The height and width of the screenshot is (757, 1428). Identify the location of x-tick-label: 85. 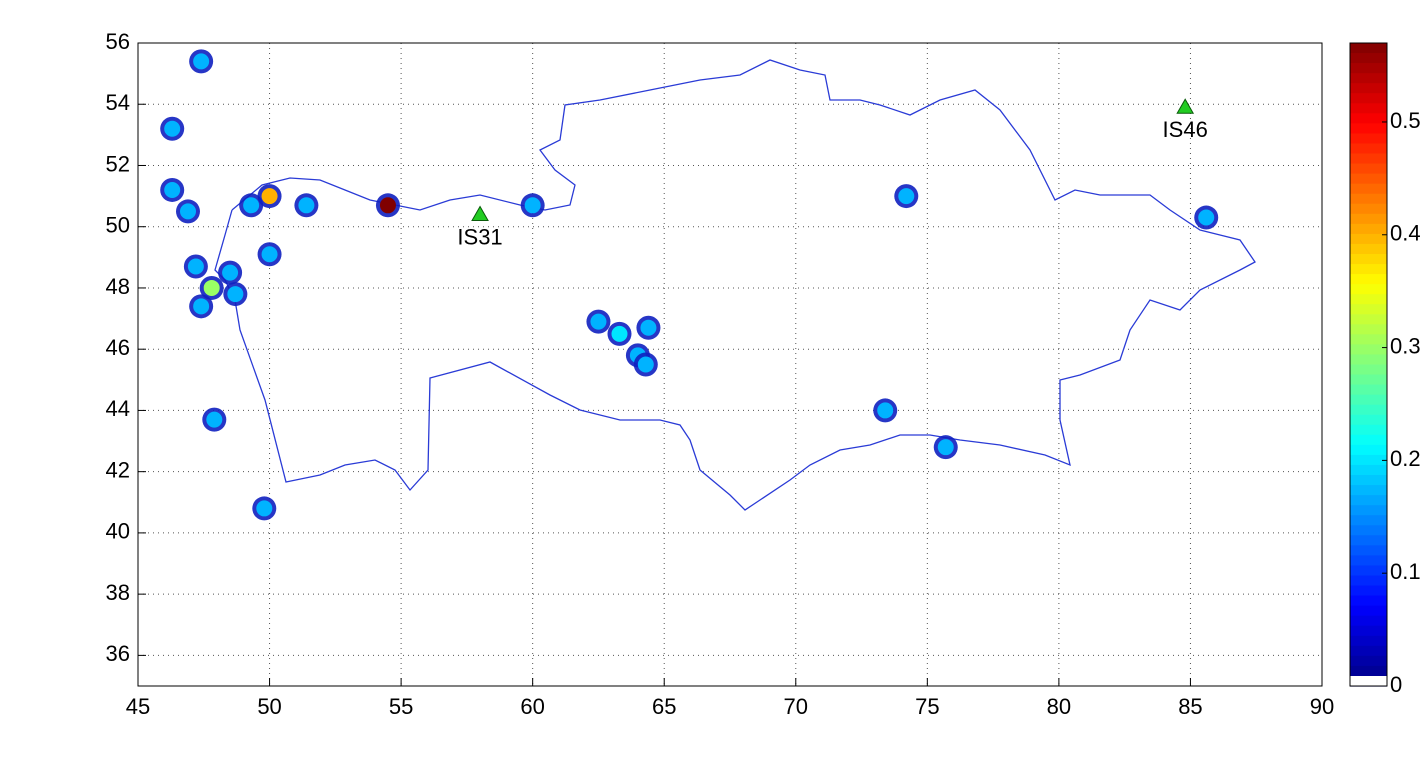
(1190, 706).